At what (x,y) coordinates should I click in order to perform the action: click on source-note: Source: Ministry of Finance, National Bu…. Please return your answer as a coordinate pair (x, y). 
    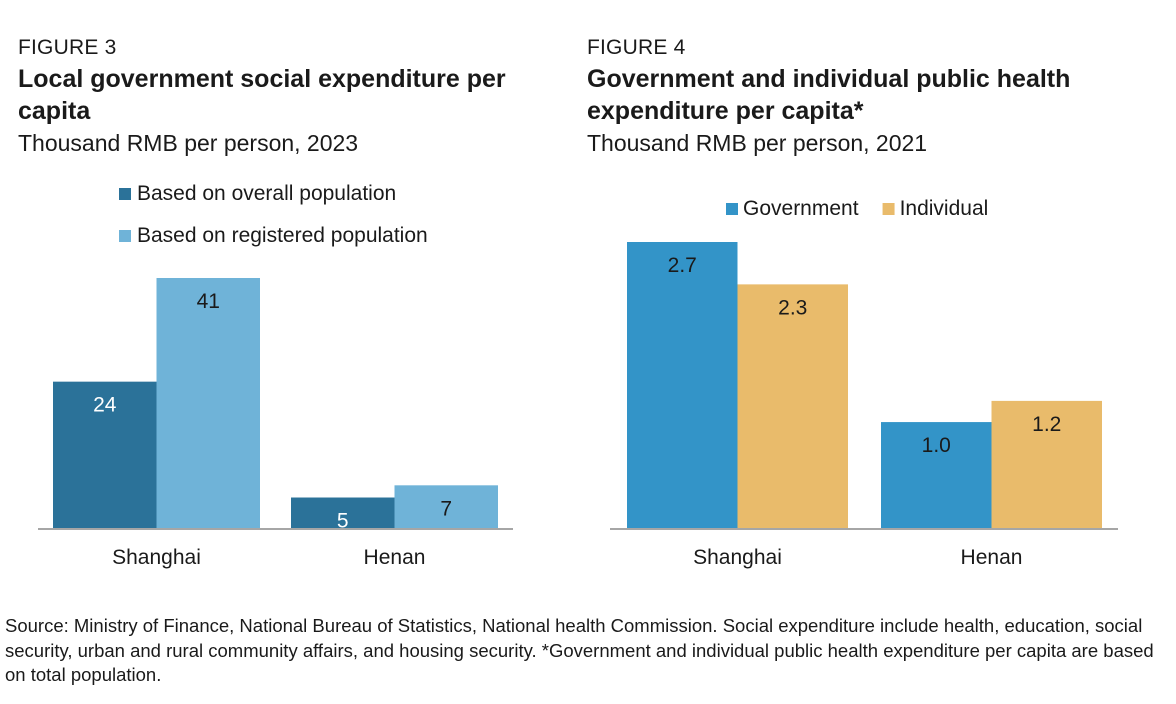
    Looking at the image, I should click on (579, 650).